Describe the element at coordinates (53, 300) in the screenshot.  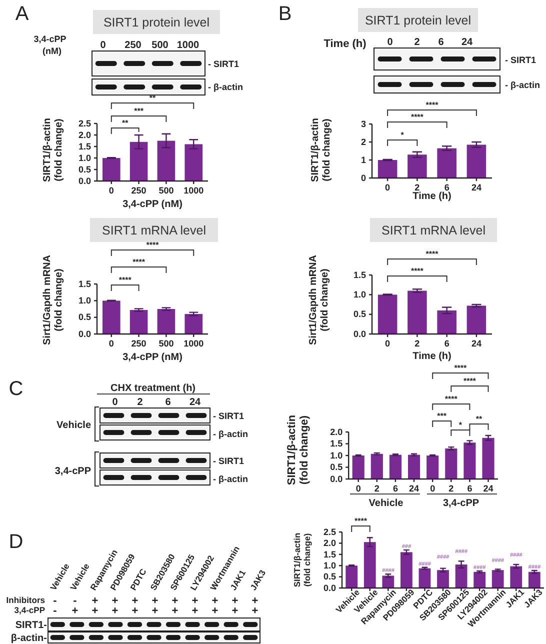
I see `y-axis-title: Sirt1/Gapdh mRNA (fold change)` at that location.